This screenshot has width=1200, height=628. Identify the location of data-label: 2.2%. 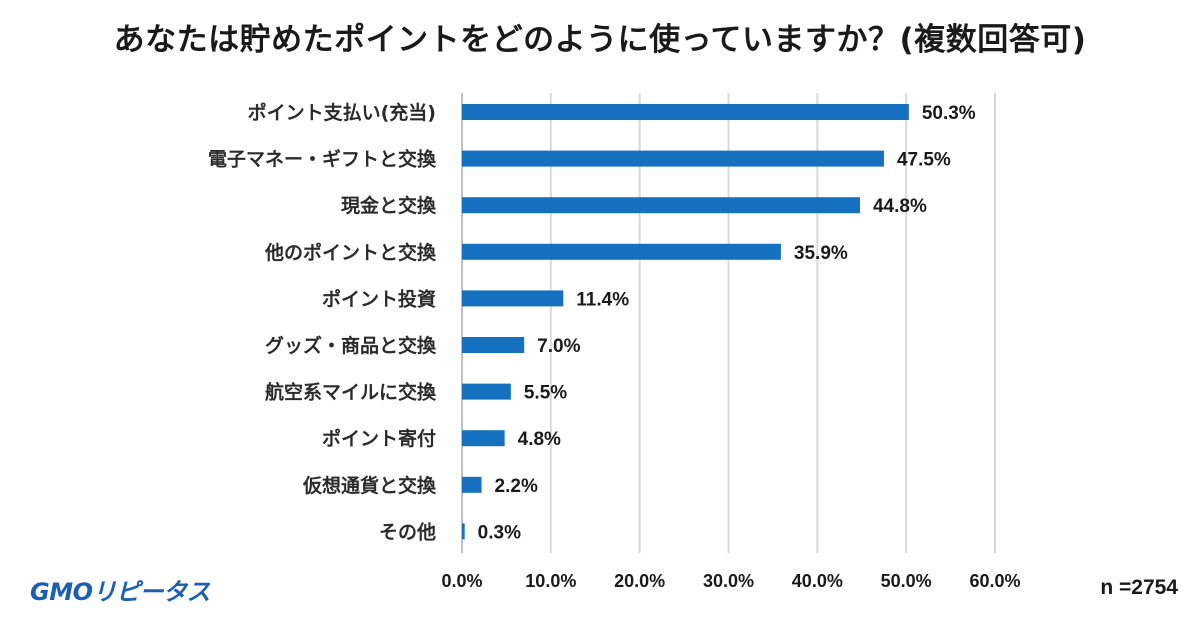
(516, 486).